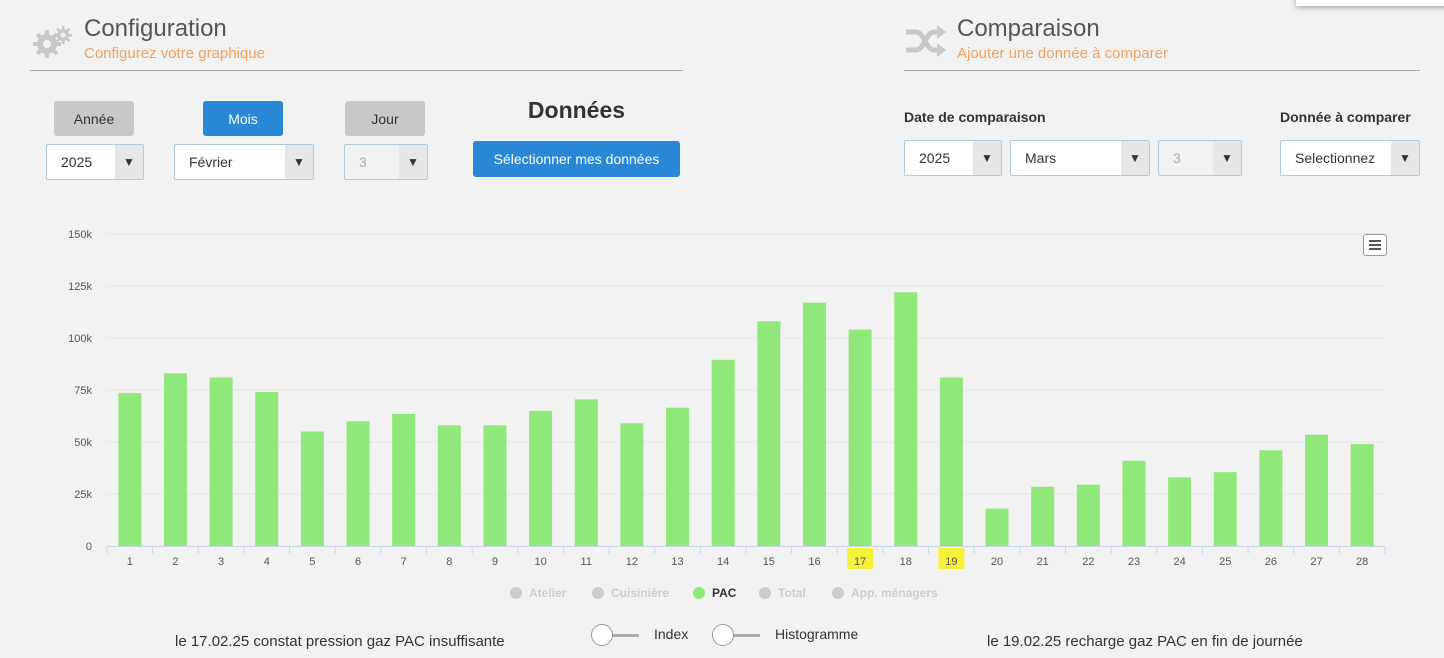  I want to click on comparison-day-select: 3 ▼, so click(1200, 158).